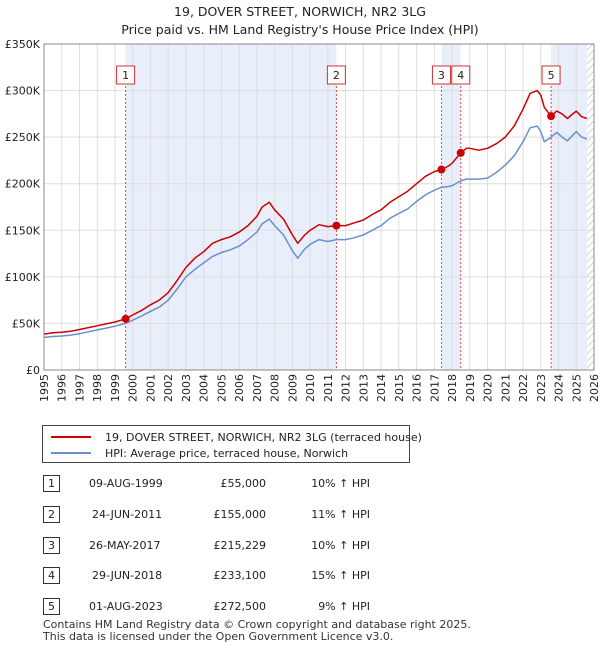 Image resolution: width=600 pixels, height=650 pixels. I want to click on x-tick-label: 2003, so click(186, 388).